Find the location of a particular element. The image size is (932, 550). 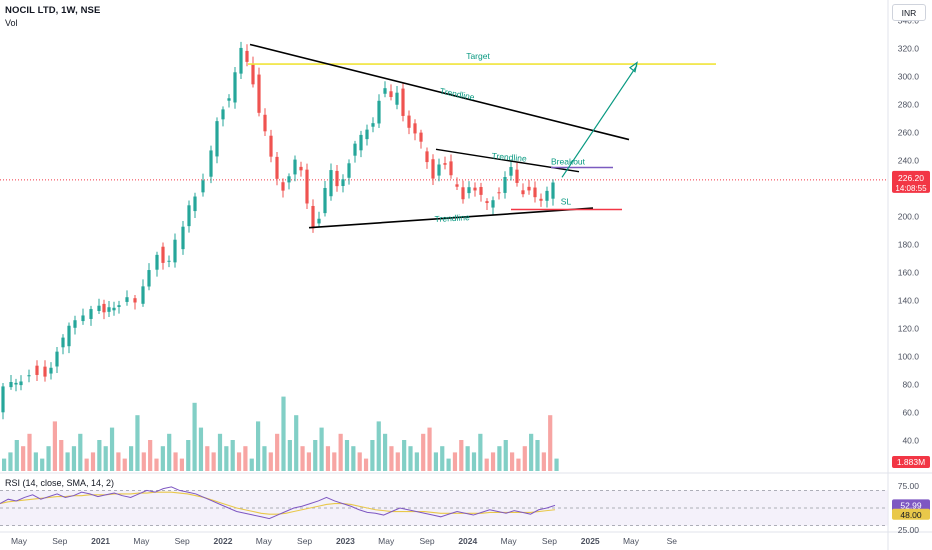

price-tick-label: 300.0 is located at coordinates (909, 77).